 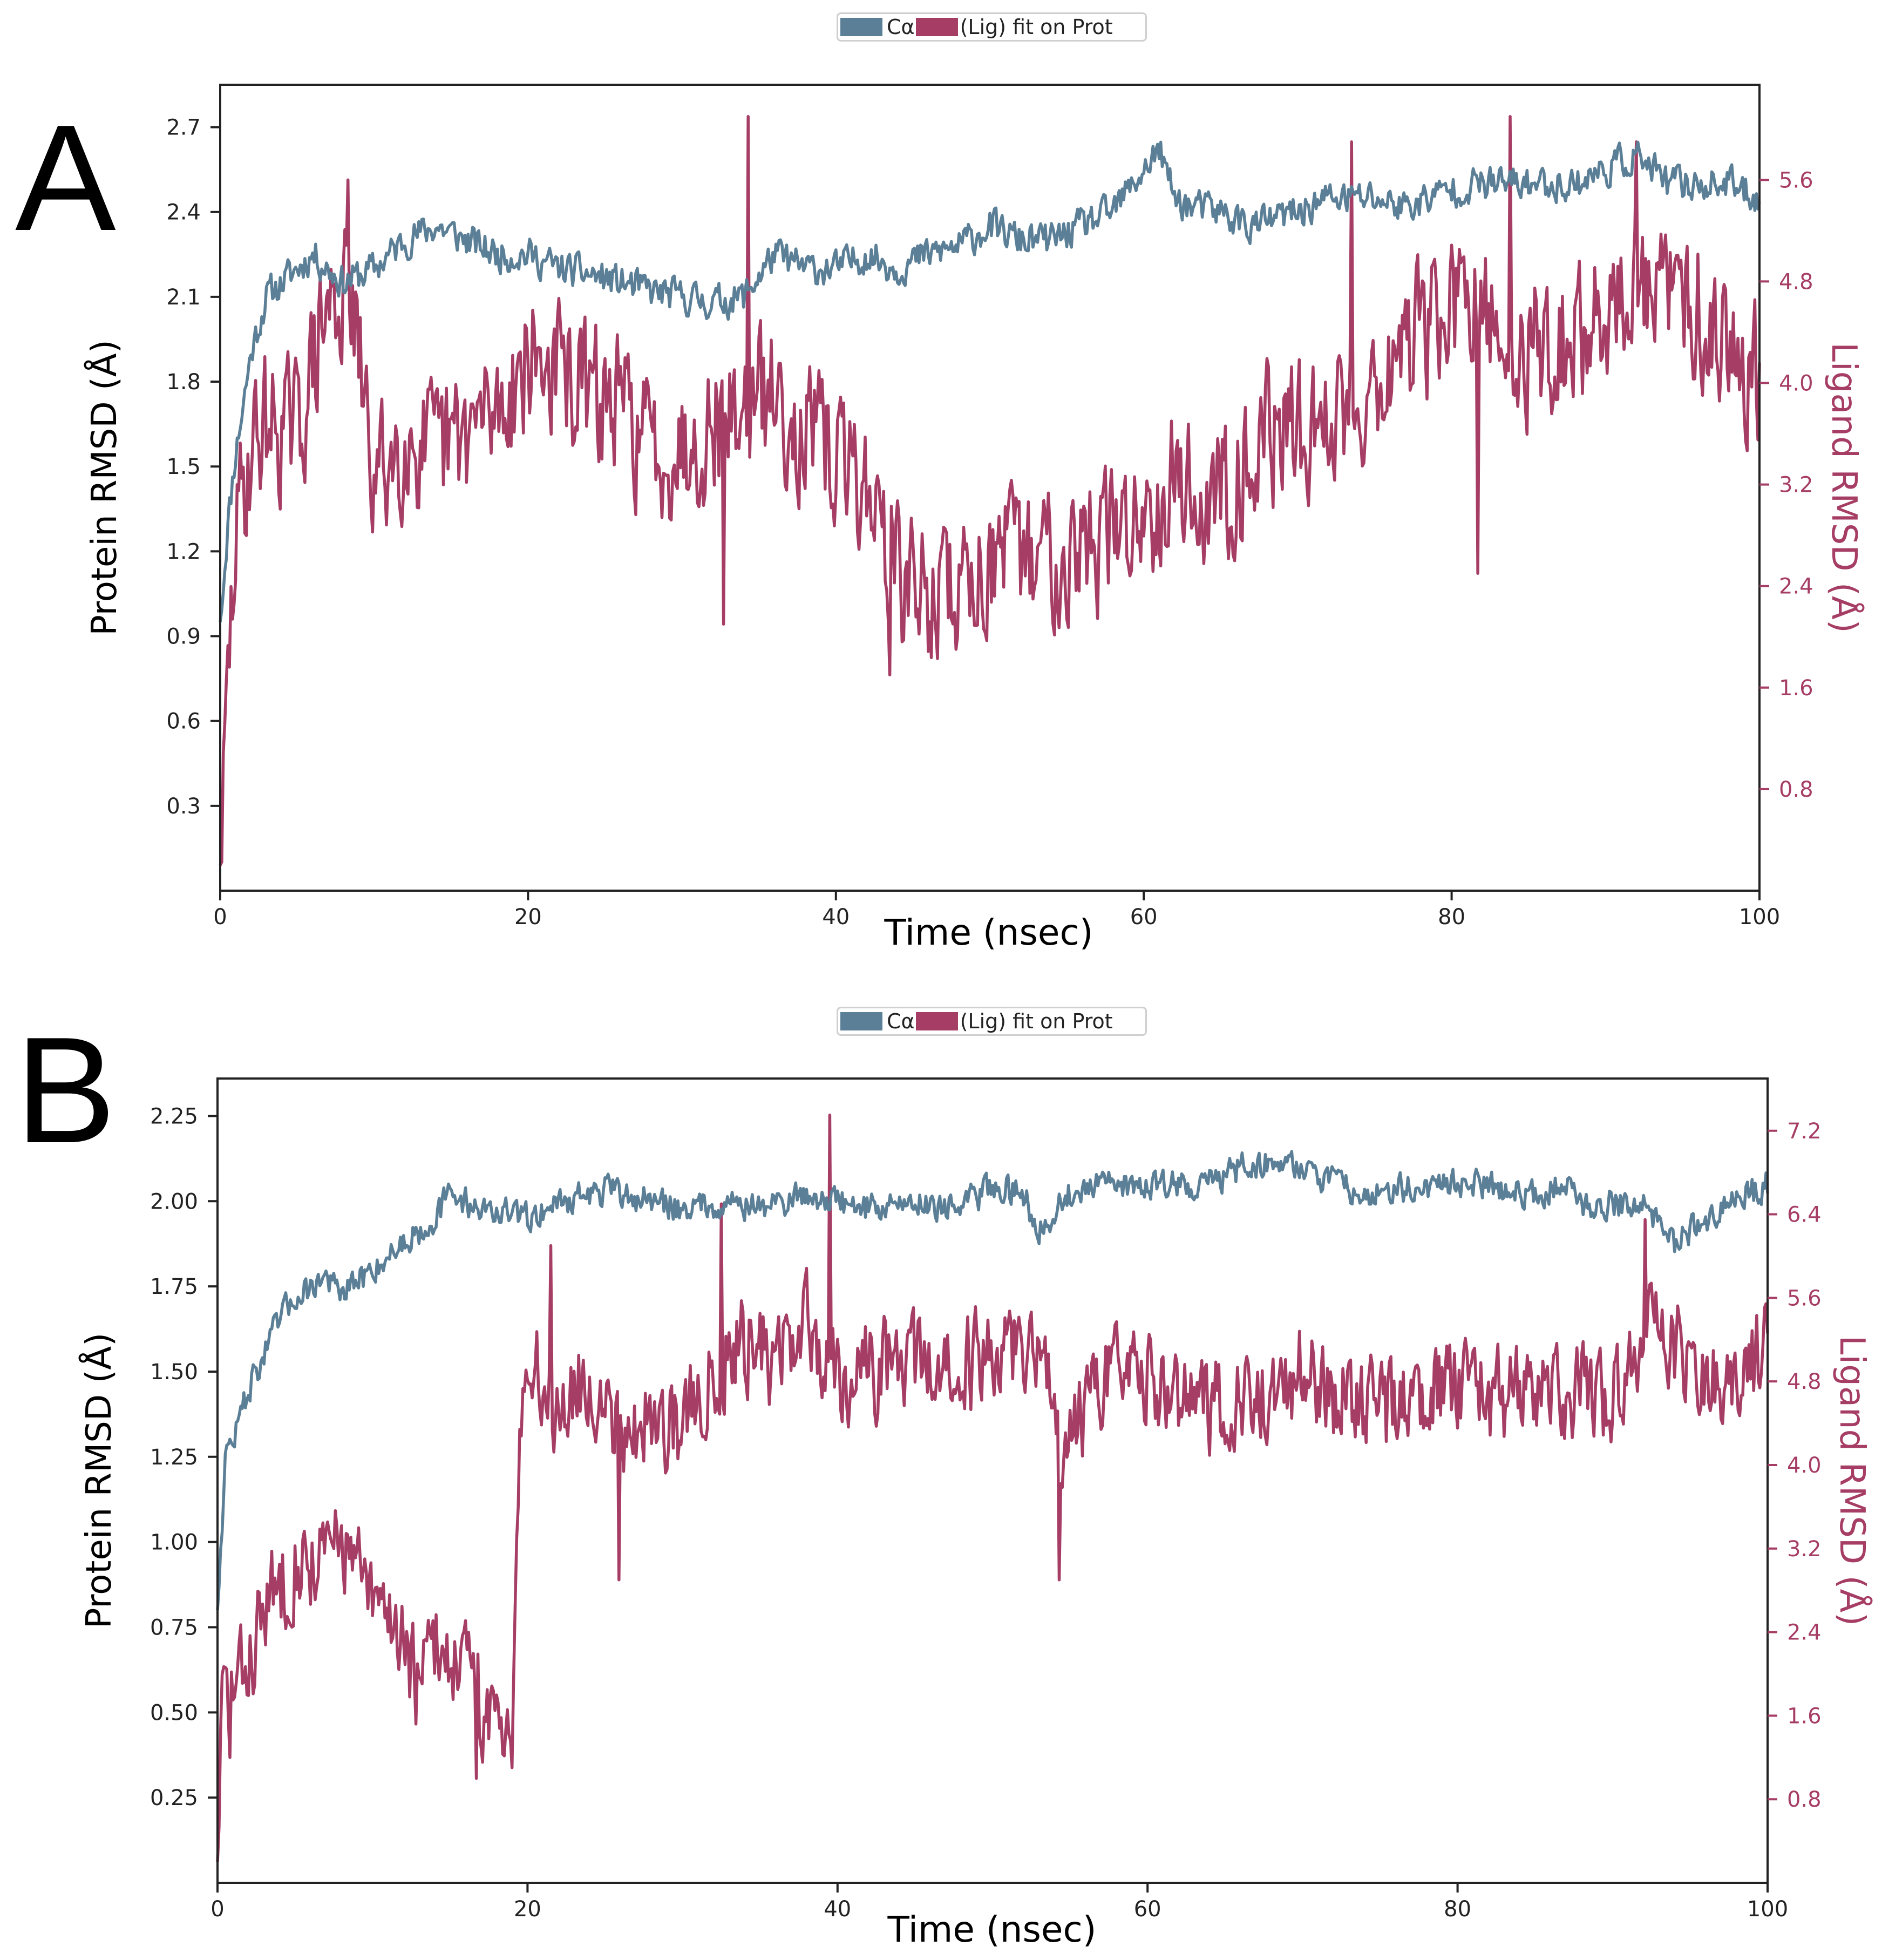 What do you see at coordinates (174, 1798) in the screenshot?
I see `y-left-tick-label: 0.25` at bounding box center [174, 1798].